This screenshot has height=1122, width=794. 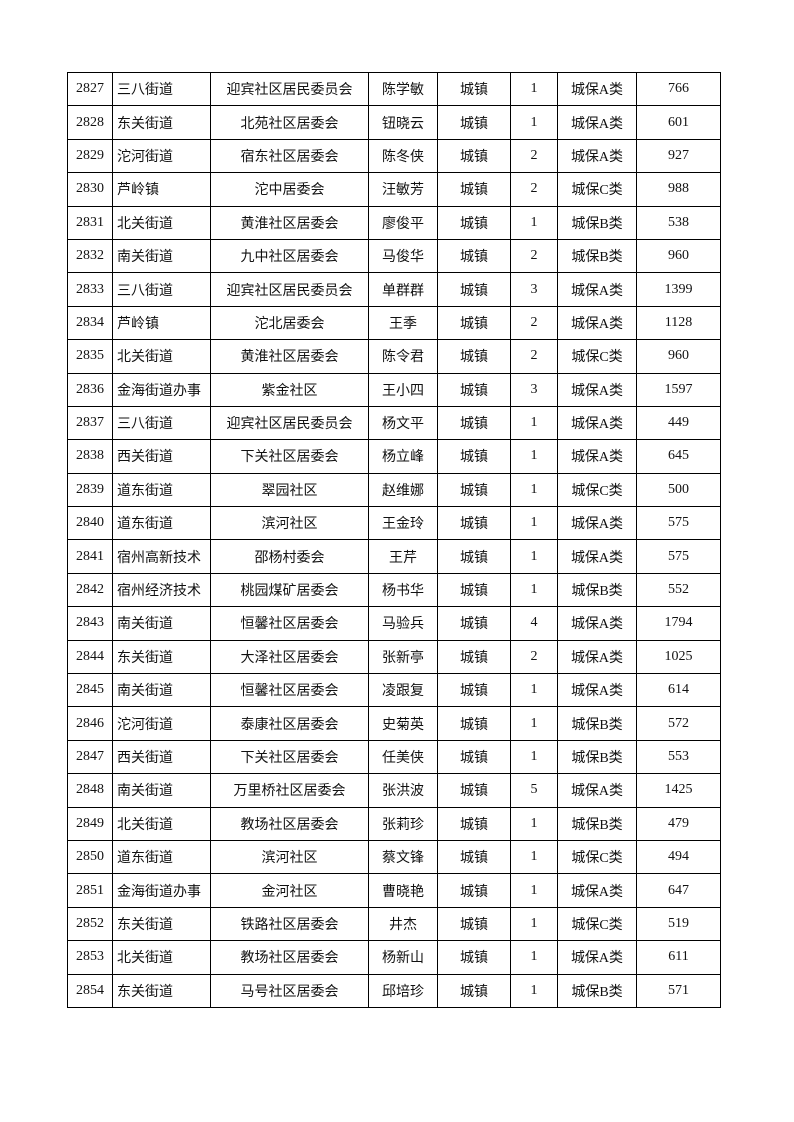 I want to click on community: 黄淮社区居委会, so click(x=289, y=222).